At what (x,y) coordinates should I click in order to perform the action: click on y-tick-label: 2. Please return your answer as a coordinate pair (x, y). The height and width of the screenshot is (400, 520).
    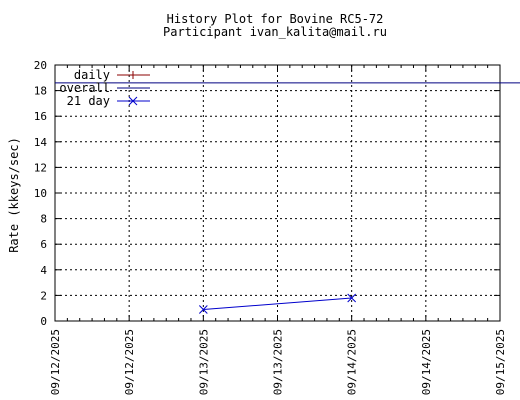
    Looking at the image, I should click on (43, 295).